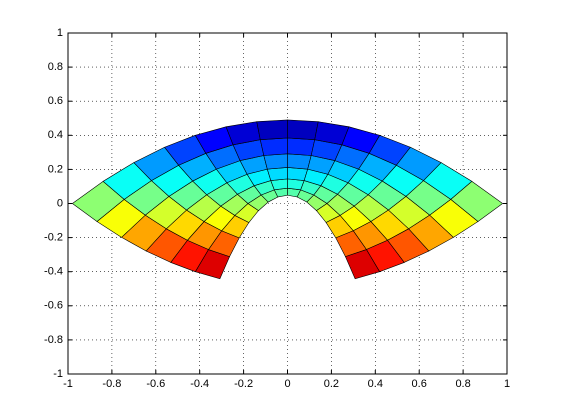  Describe the element at coordinates (155, 384) in the screenshot. I see `x-tick-label: -0.6` at that location.